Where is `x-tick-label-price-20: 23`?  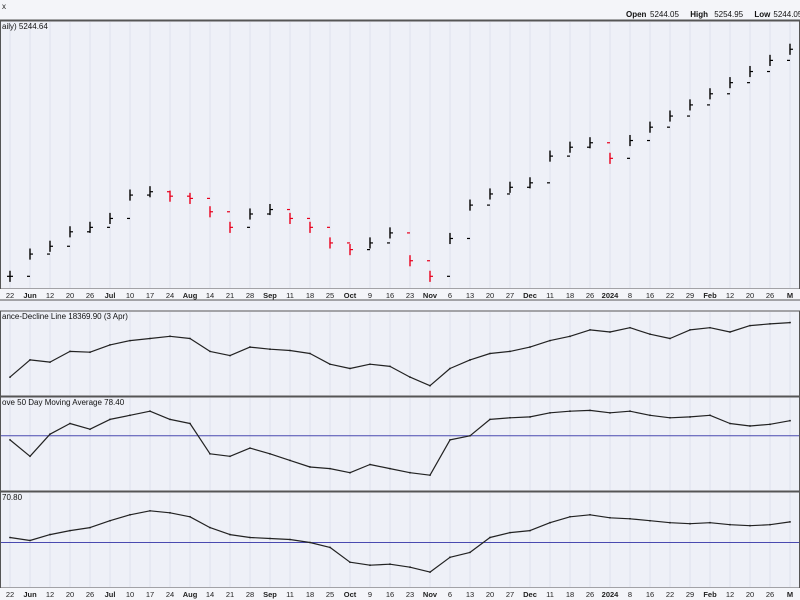 x-tick-label-price-20: 23 is located at coordinates (410, 295).